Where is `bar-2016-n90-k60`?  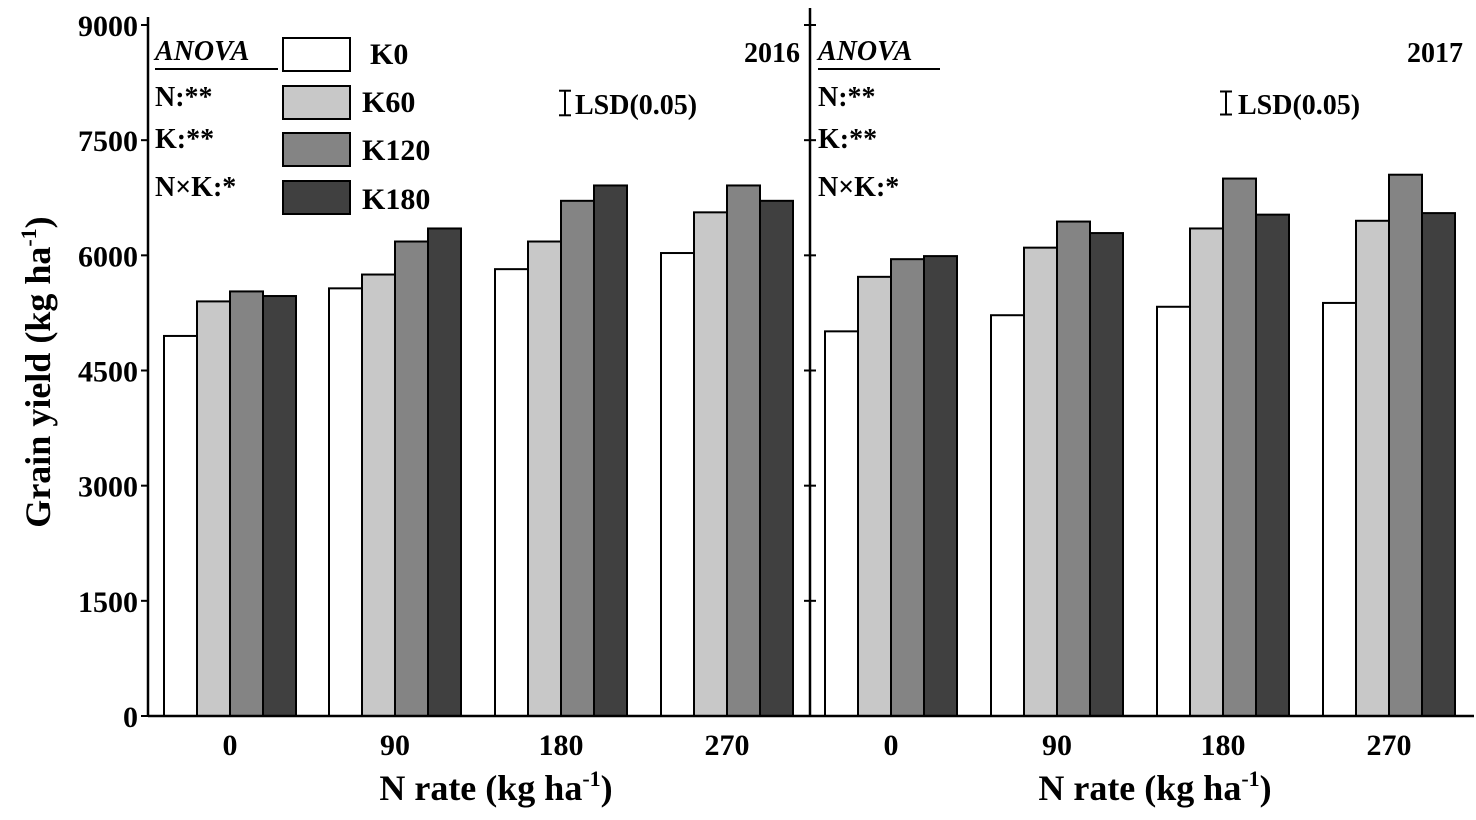
bar-2016-n90-k60 is located at coordinates (378, 495).